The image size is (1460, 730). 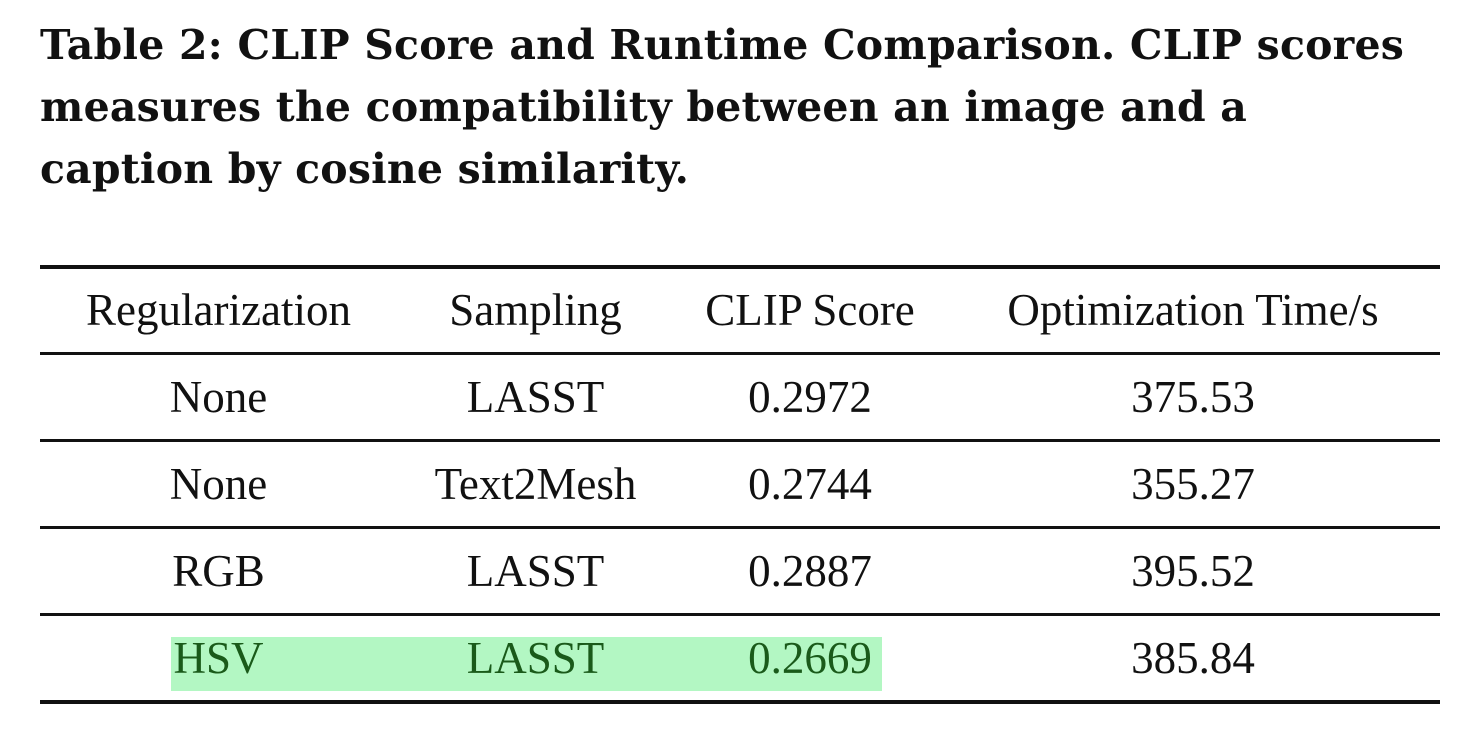 I want to click on table-bottom-rule, so click(x=740, y=702).